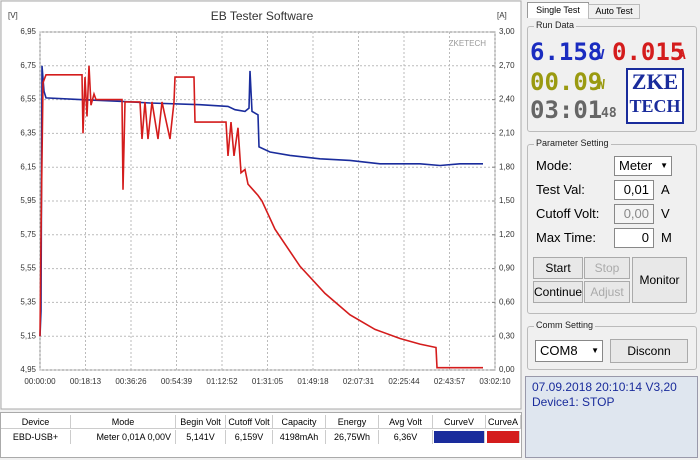 The height and width of the screenshot is (460, 700). What do you see at coordinates (299, 437) in the screenshot?
I see `data-cell: 4198mAh` at bounding box center [299, 437].